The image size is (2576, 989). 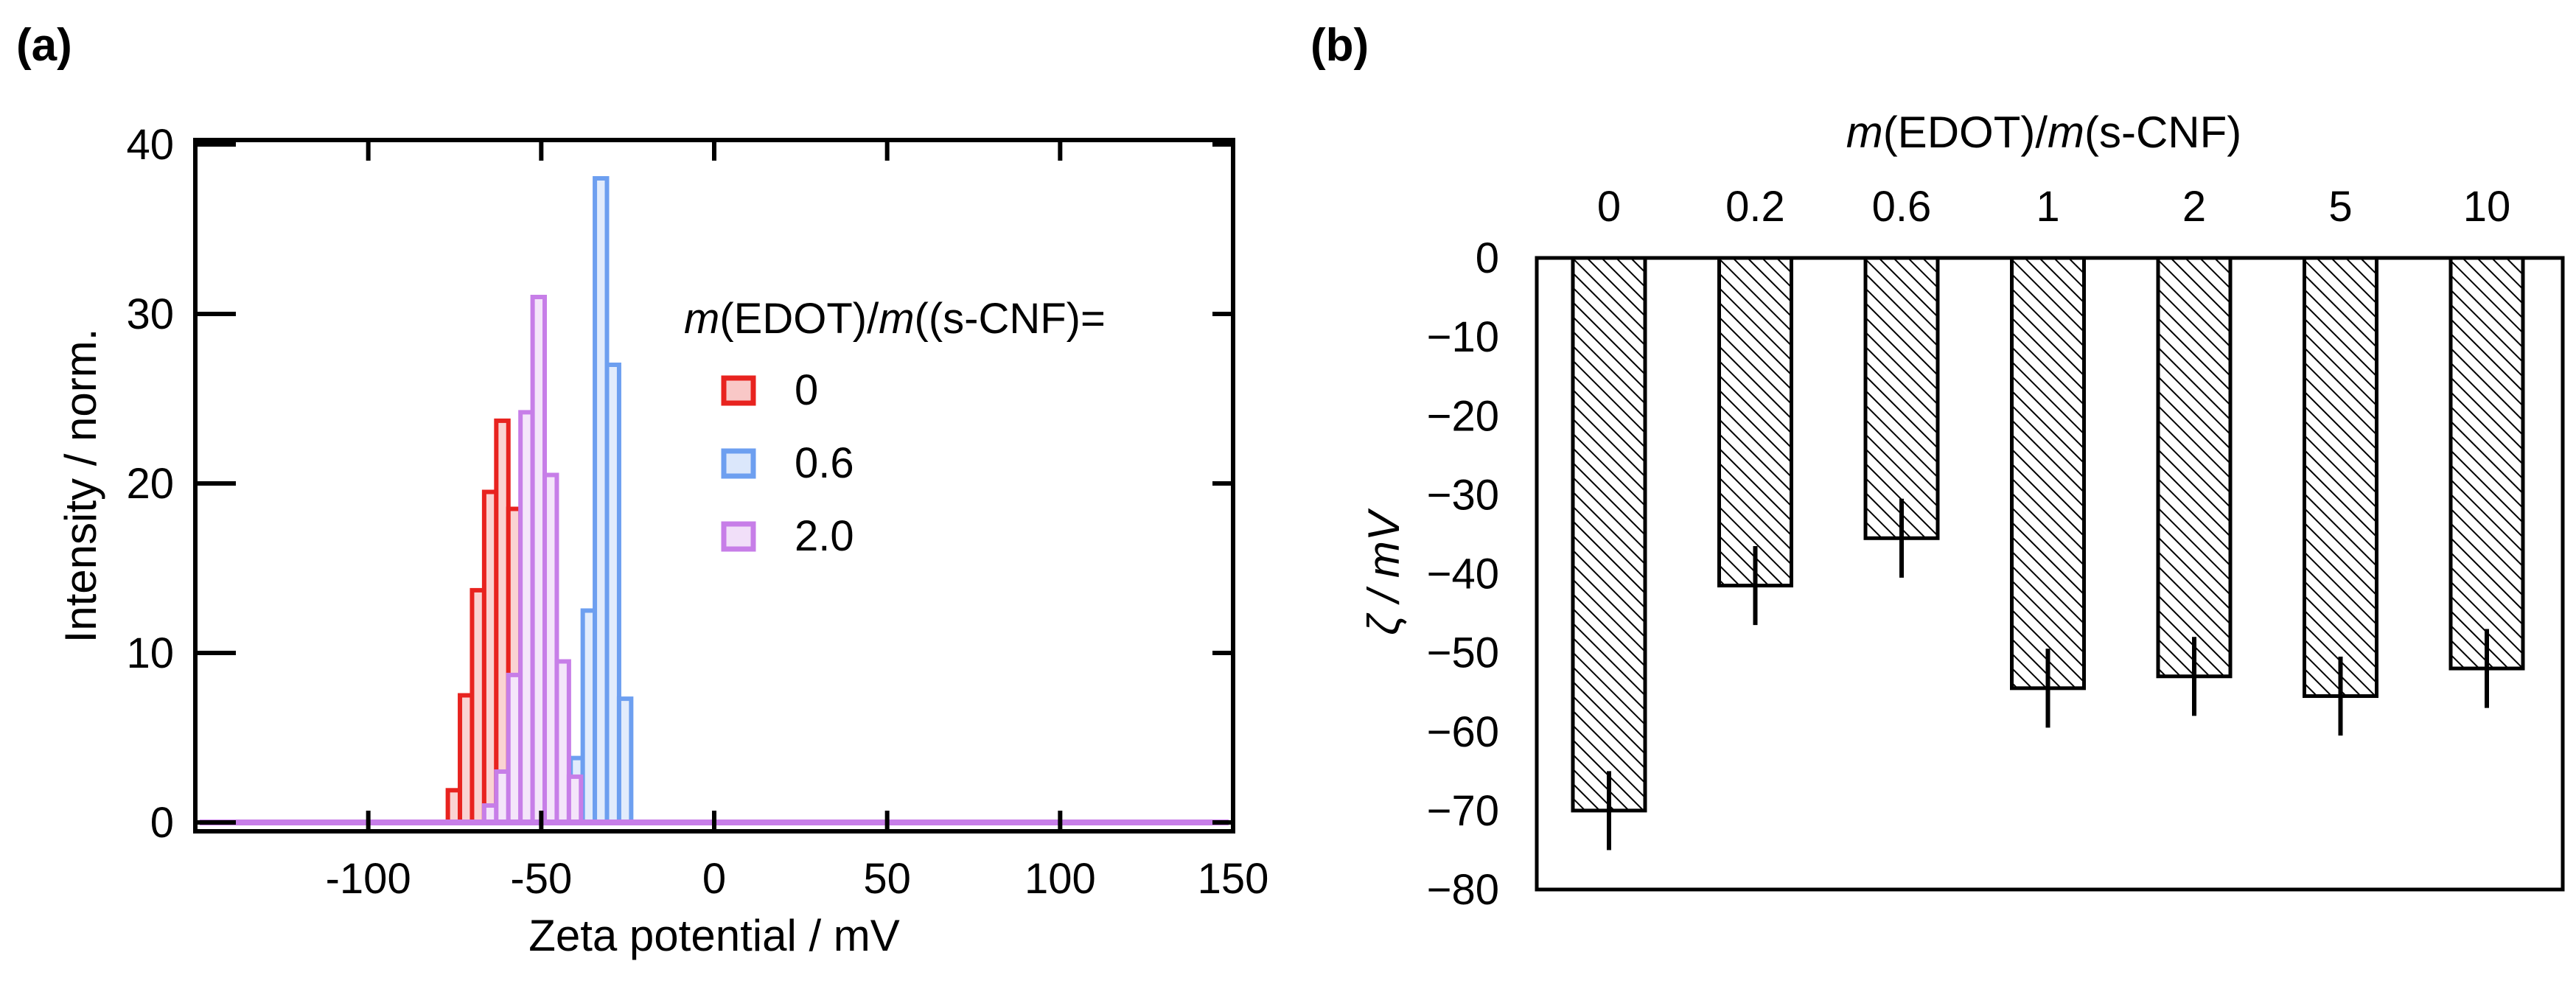 I want to click on y-tick-label-b-5: −50, so click(x=1463, y=653).